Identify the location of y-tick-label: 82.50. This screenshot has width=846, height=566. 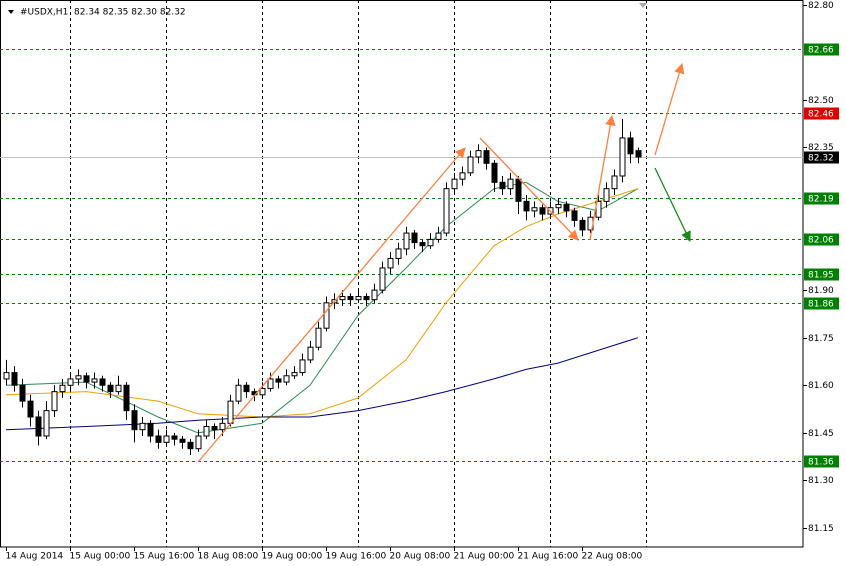
(821, 101).